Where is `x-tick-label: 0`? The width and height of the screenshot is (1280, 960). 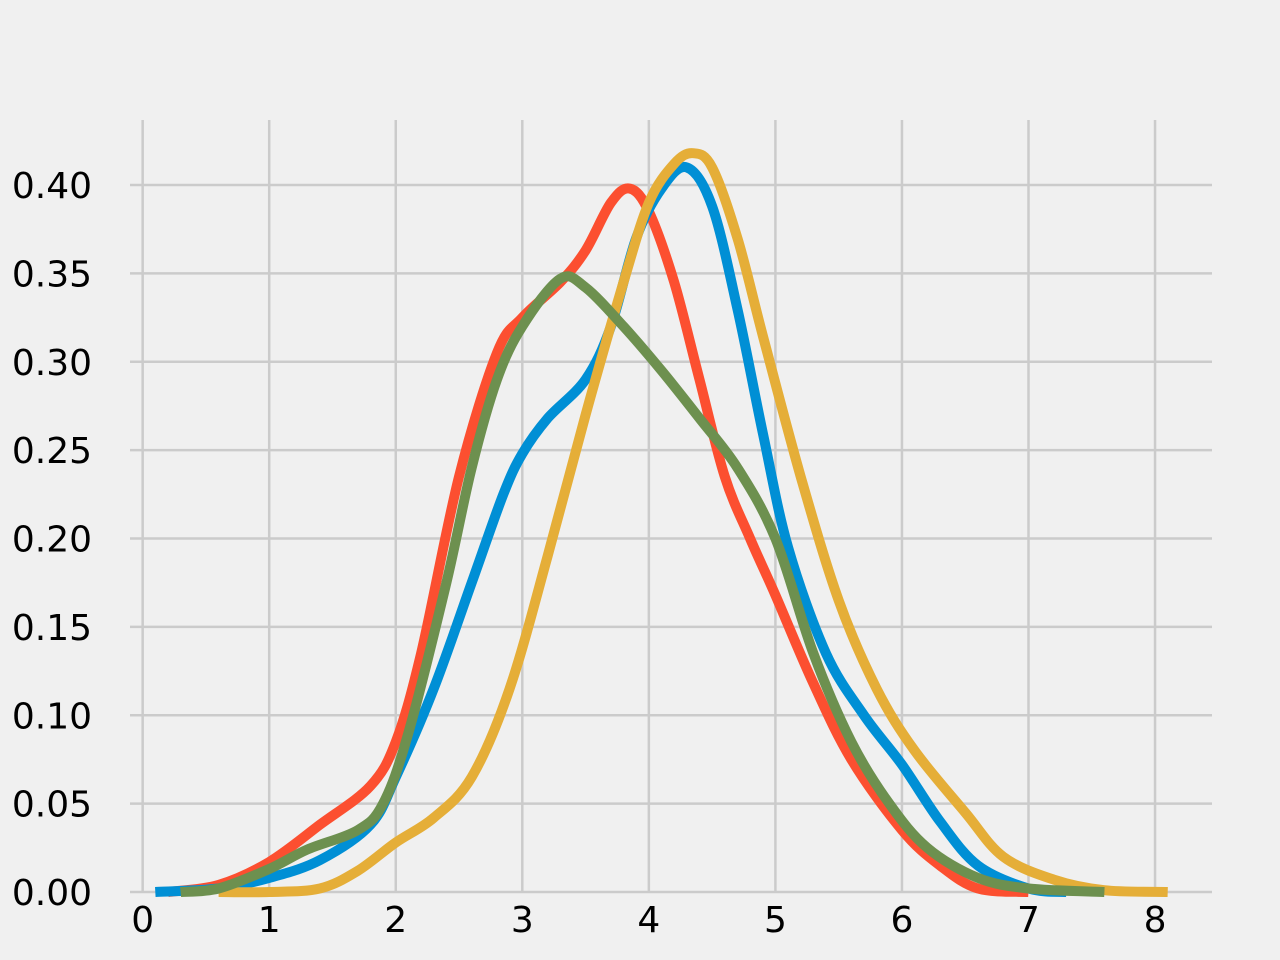
x-tick-label: 0 is located at coordinates (142, 920).